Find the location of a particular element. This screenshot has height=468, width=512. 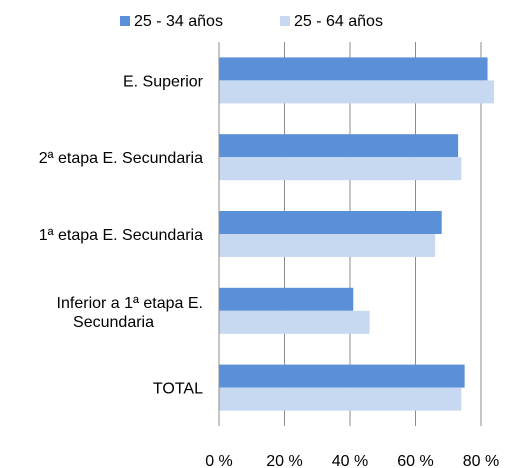

category-label: Inferior a 1ª etapa E. Secundaria is located at coordinates (130, 313).